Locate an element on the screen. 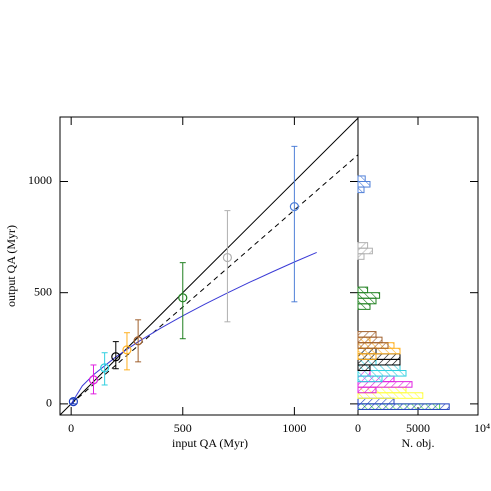  x-tick-label: 5000 is located at coordinates (418, 428).